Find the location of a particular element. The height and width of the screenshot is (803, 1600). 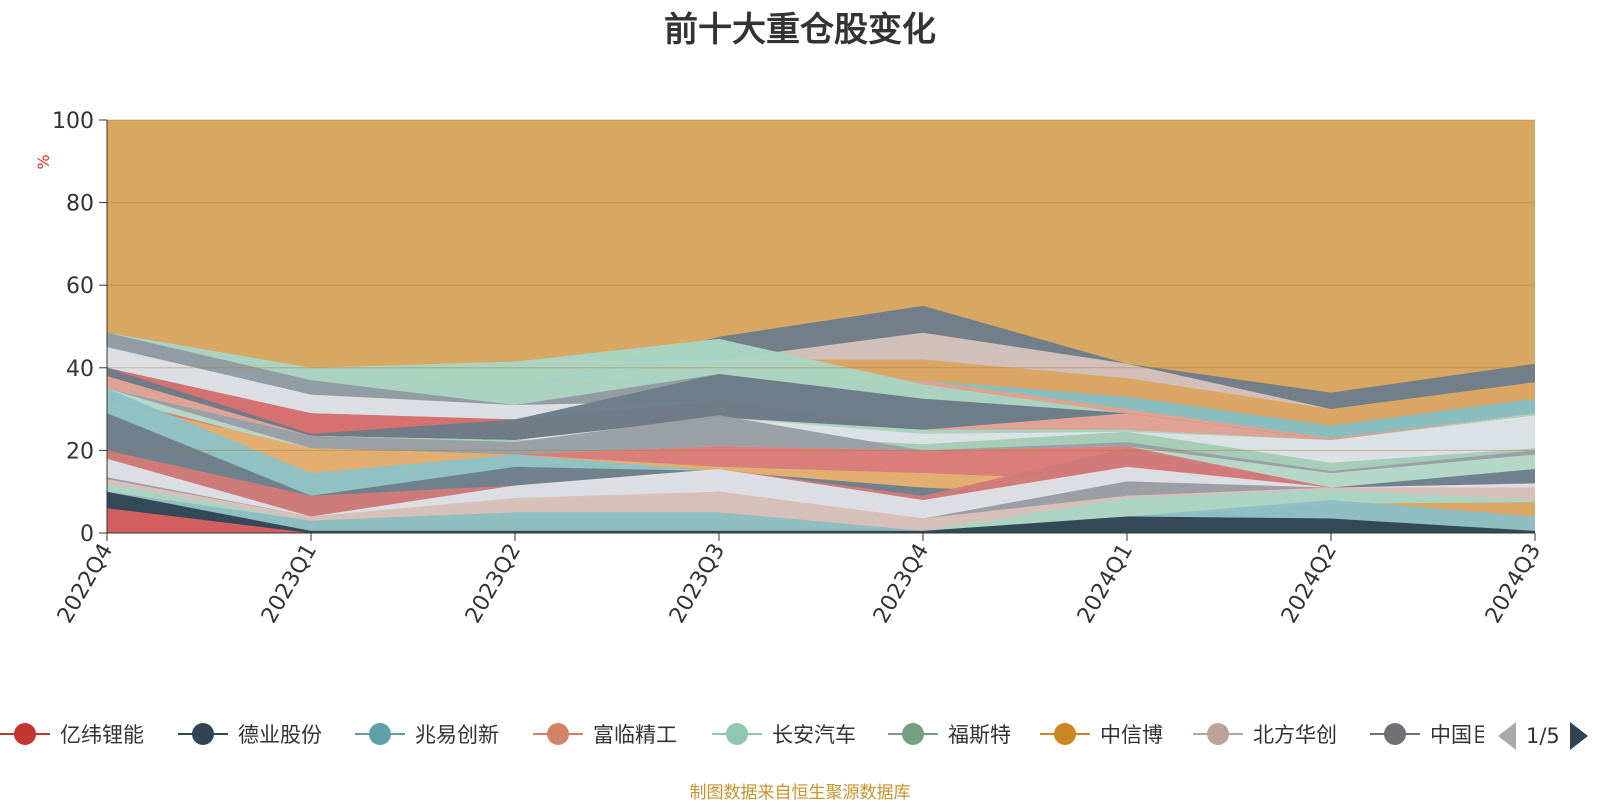

legend-prev-icon is located at coordinates (1507, 736).